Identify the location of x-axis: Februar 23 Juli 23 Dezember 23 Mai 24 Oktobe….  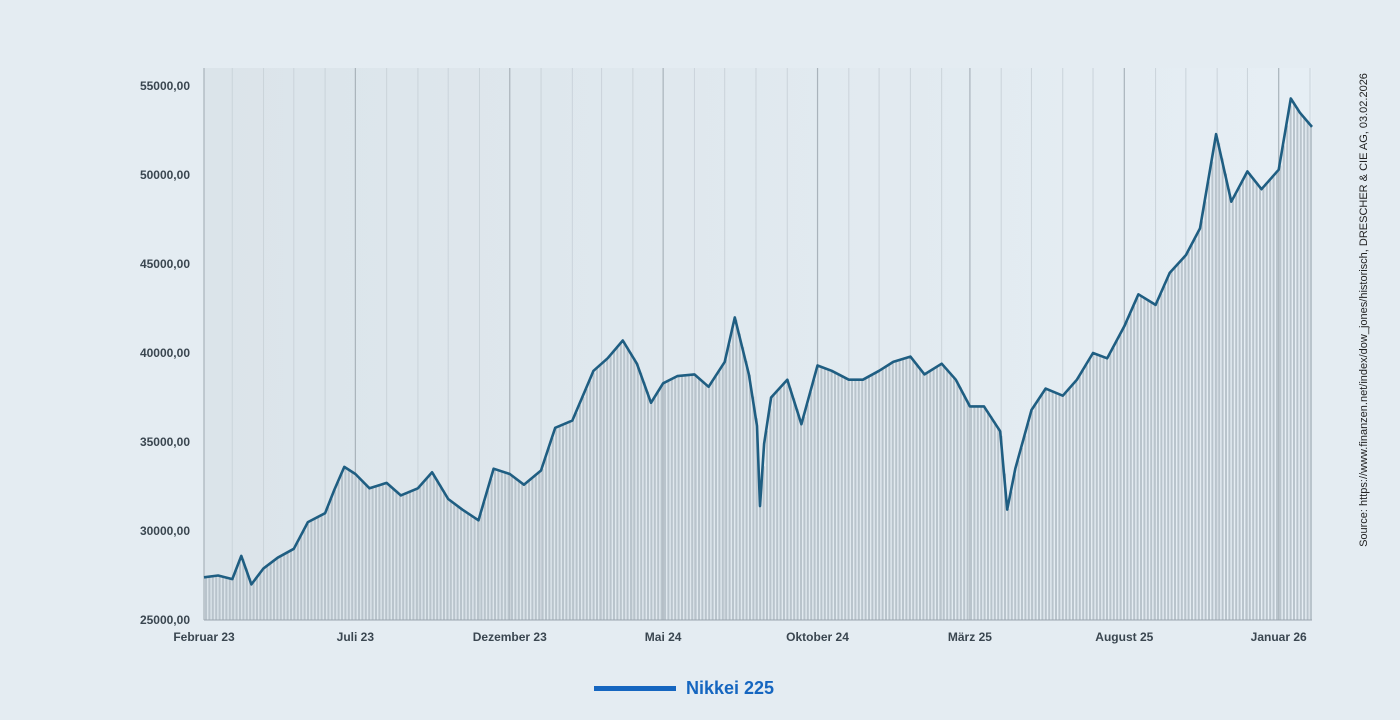
(742, 631).